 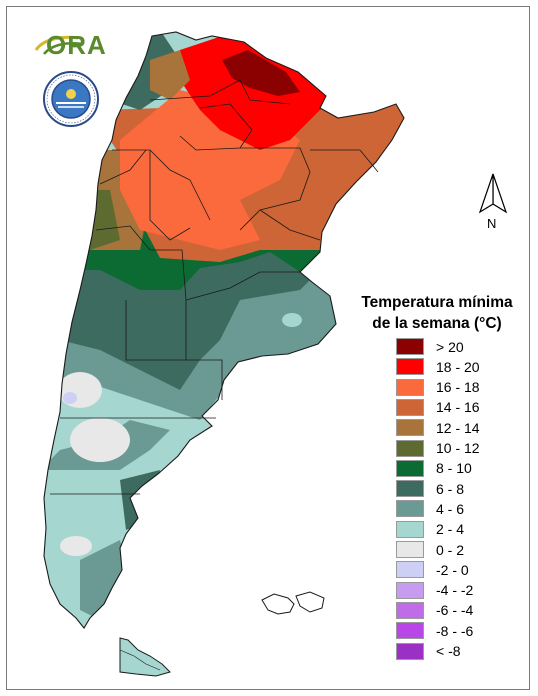 I want to click on legend-item: -8 - -6, so click(x=434, y=630).